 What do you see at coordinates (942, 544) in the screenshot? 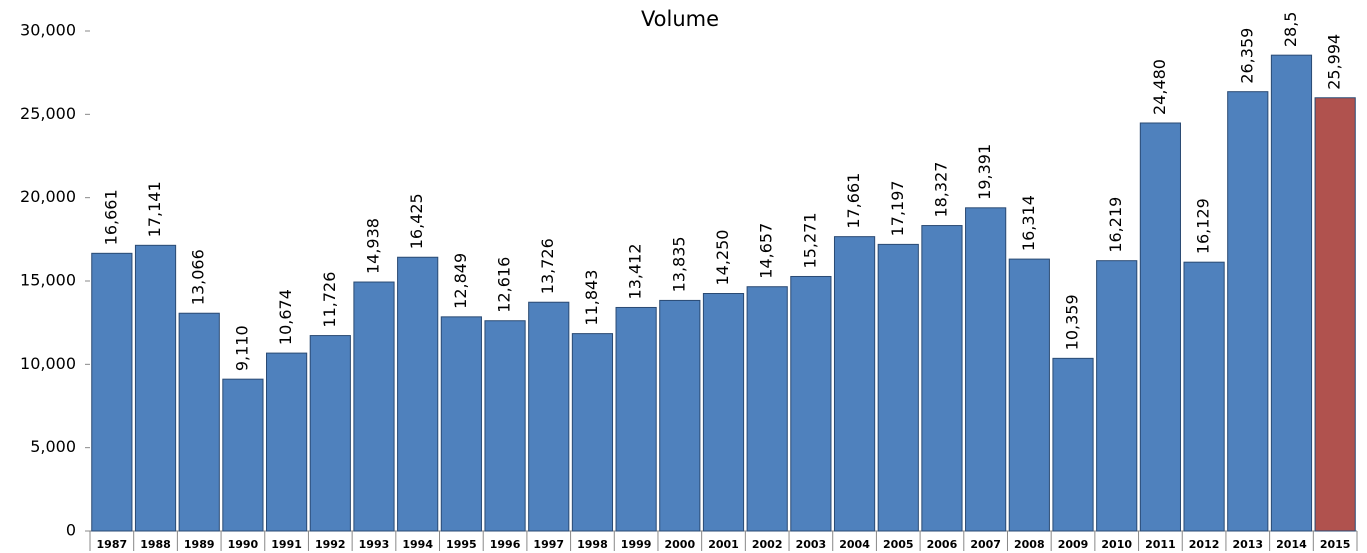
I see `x-tick-label: 2006` at bounding box center [942, 544].